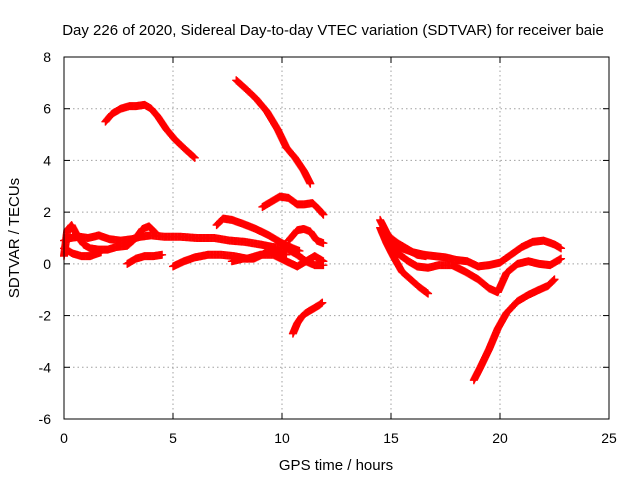 The width and height of the screenshot is (640, 480). What do you see at coordinates (45, 367) in the screenshot?
I see `y-tick-label: -4` at bounding box center [45, 367].